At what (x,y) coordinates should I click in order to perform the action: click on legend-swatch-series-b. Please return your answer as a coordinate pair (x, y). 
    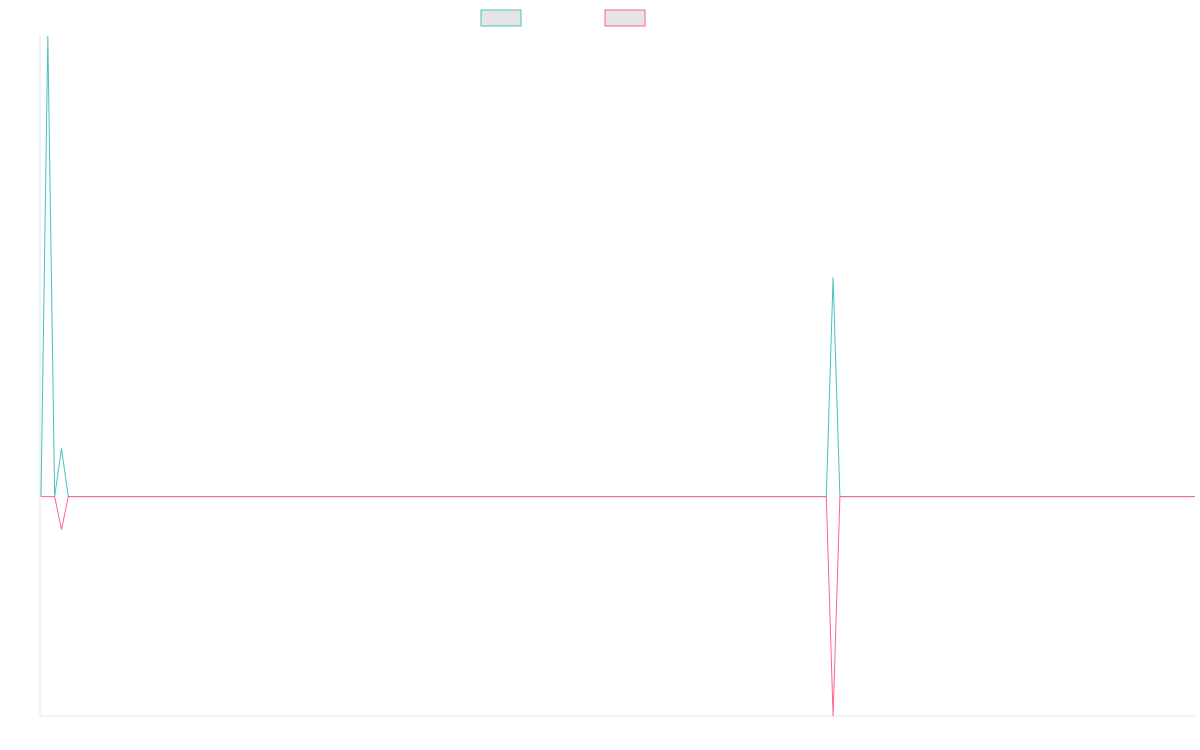
    Looking at the image, I should click on (625, 18).